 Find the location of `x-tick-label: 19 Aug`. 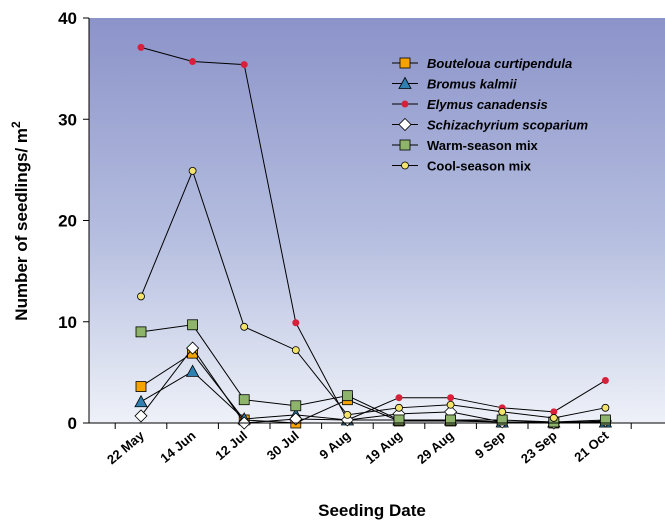

x-tick-label: 19 Aug is located at coordinates (383, 447).